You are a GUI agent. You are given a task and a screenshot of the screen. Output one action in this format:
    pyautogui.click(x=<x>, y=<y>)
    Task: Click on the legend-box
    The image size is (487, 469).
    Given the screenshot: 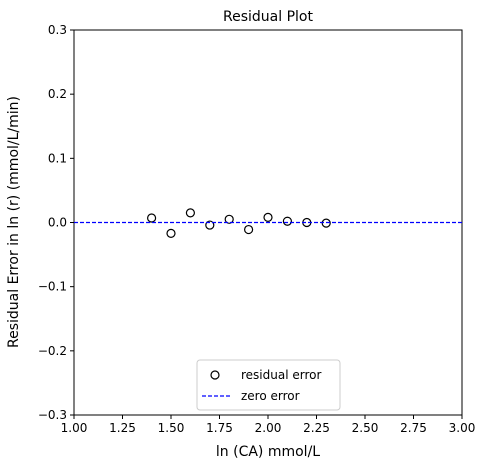 What is the action you would take?
    pyautogui.click(x=268, y=385)
    